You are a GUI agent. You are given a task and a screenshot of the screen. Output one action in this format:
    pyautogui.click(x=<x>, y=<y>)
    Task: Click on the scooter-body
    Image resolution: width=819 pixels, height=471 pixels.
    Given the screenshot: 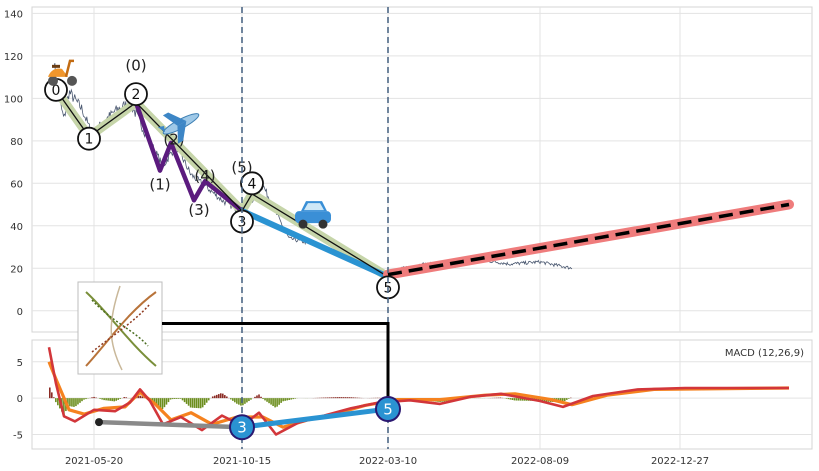 What is the action you would take?
    pyautogui.click(x=58, y=72)
    